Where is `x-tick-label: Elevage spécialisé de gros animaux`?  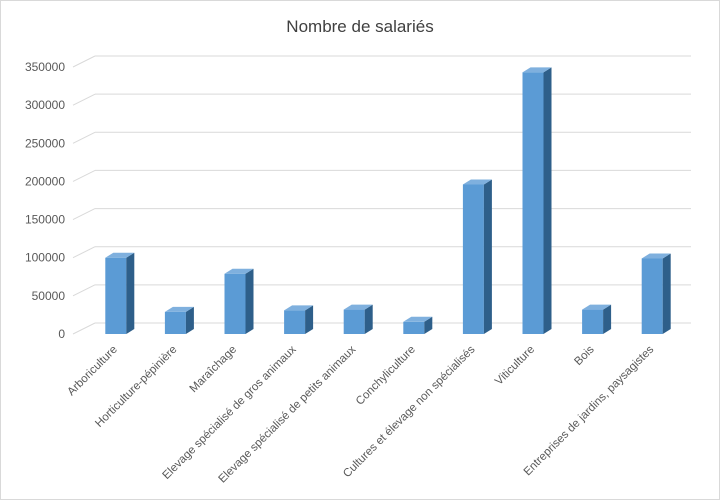 x-tick-label: Elevage spécialisé de gros animaux is located at coordinates (230, 412).